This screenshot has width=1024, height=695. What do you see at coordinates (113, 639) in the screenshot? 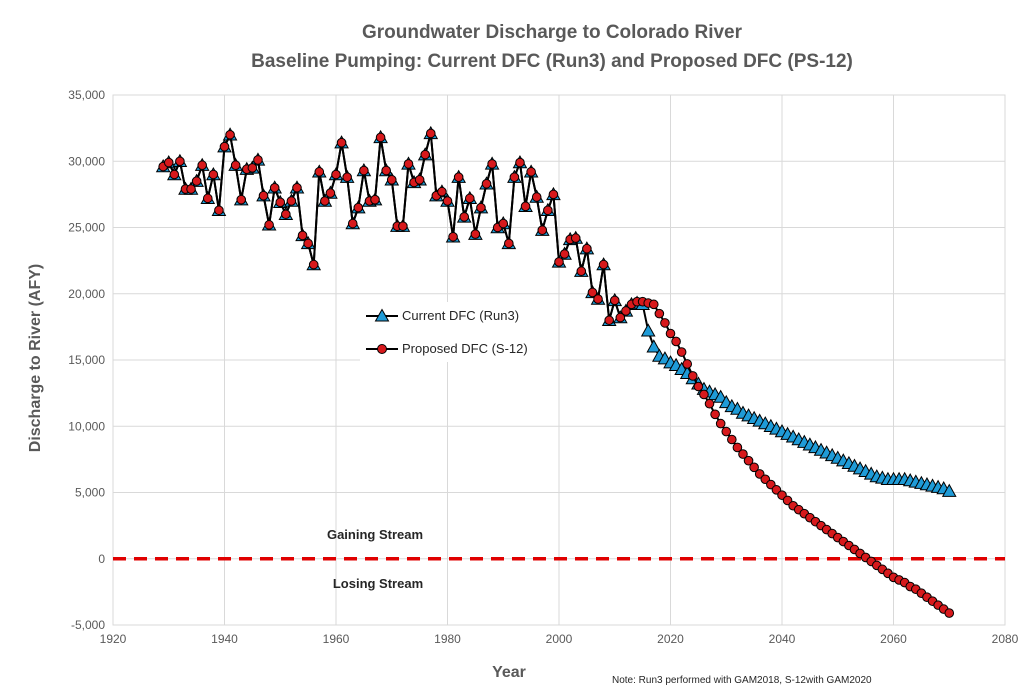
I see `x-tick-label: 1920` at bounding box center [113, 639].